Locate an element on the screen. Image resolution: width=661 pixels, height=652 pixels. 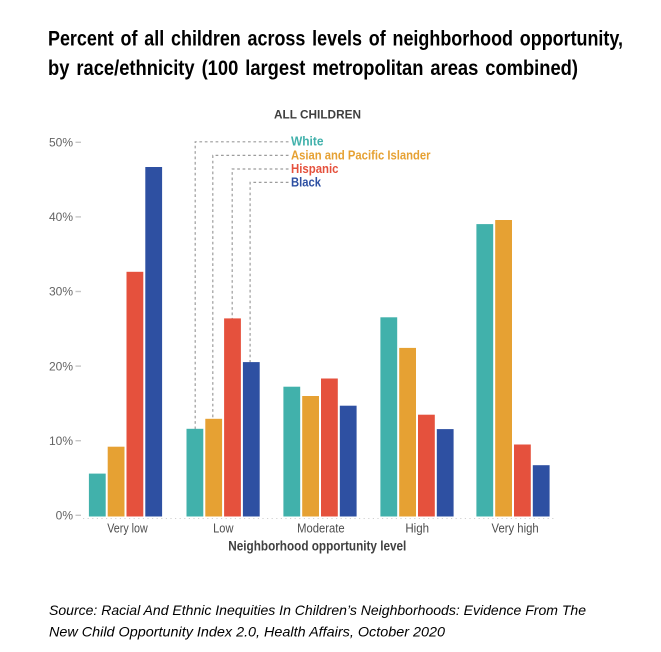
svg-text: Hispanic is located at coordinates (315, 169).